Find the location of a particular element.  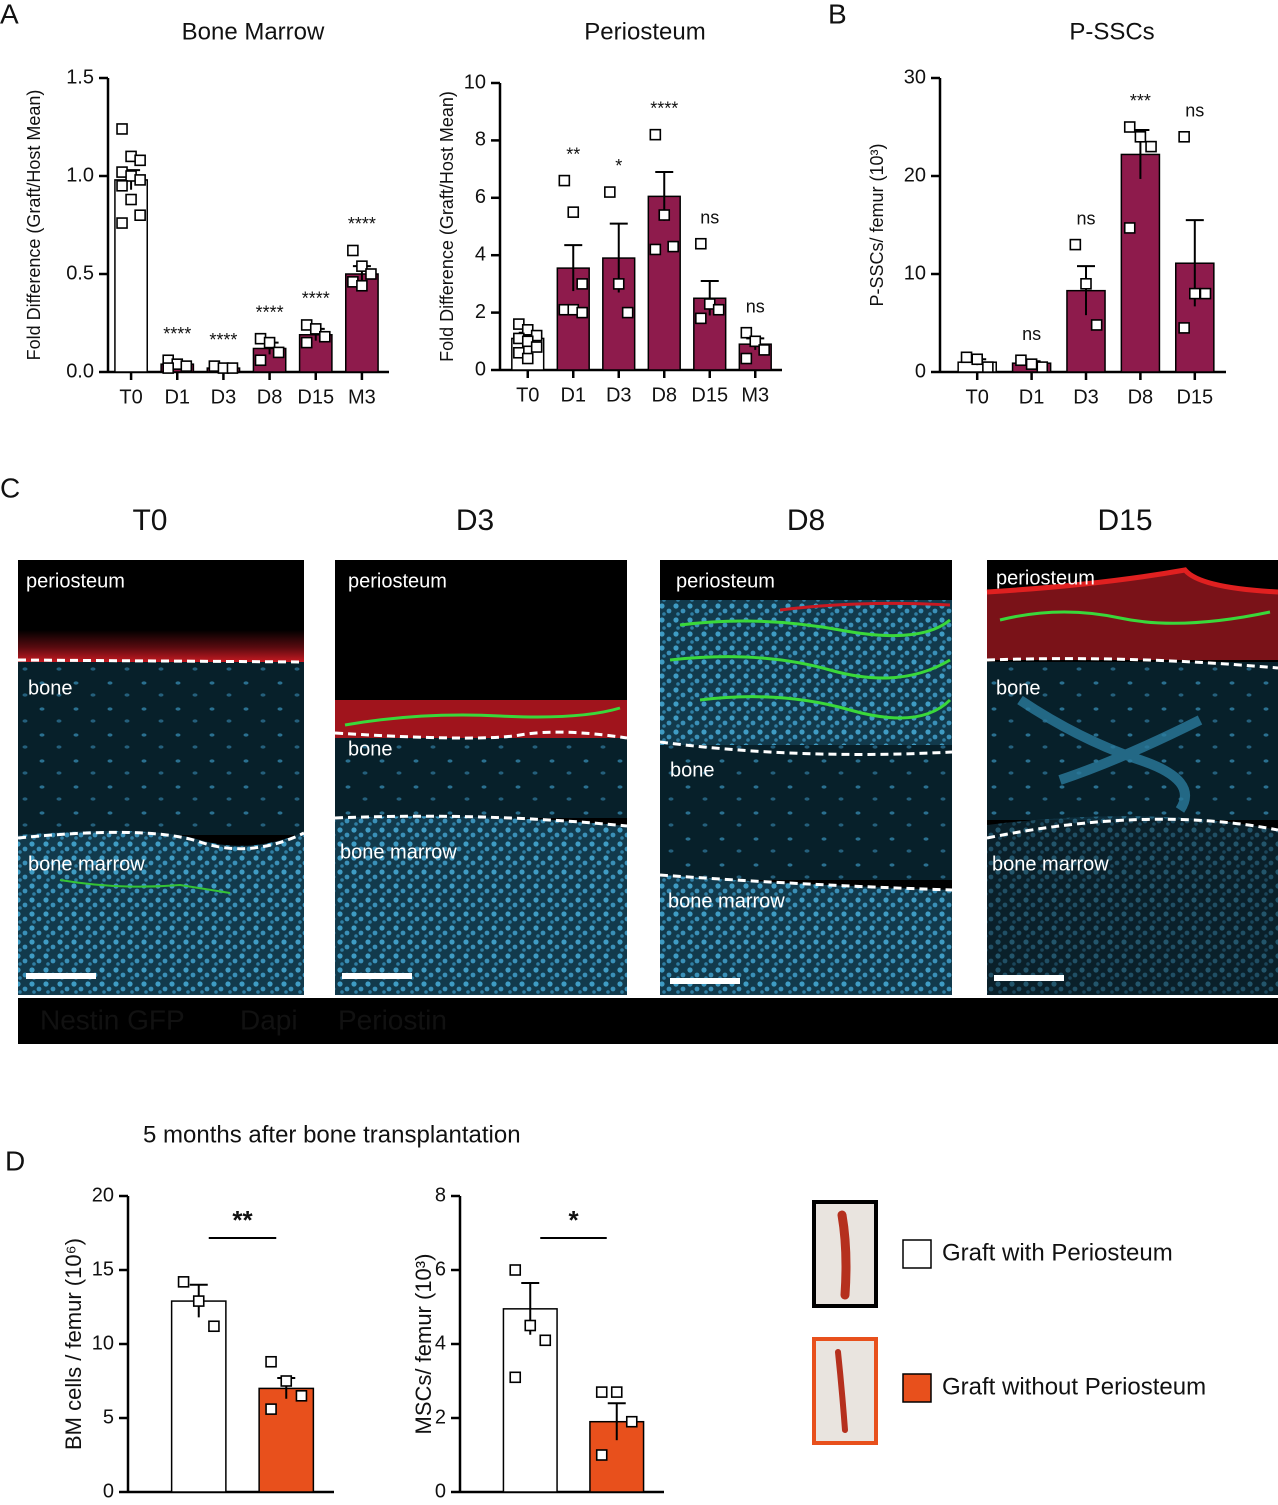

panel-label: B is located at coordinates (837, 14).